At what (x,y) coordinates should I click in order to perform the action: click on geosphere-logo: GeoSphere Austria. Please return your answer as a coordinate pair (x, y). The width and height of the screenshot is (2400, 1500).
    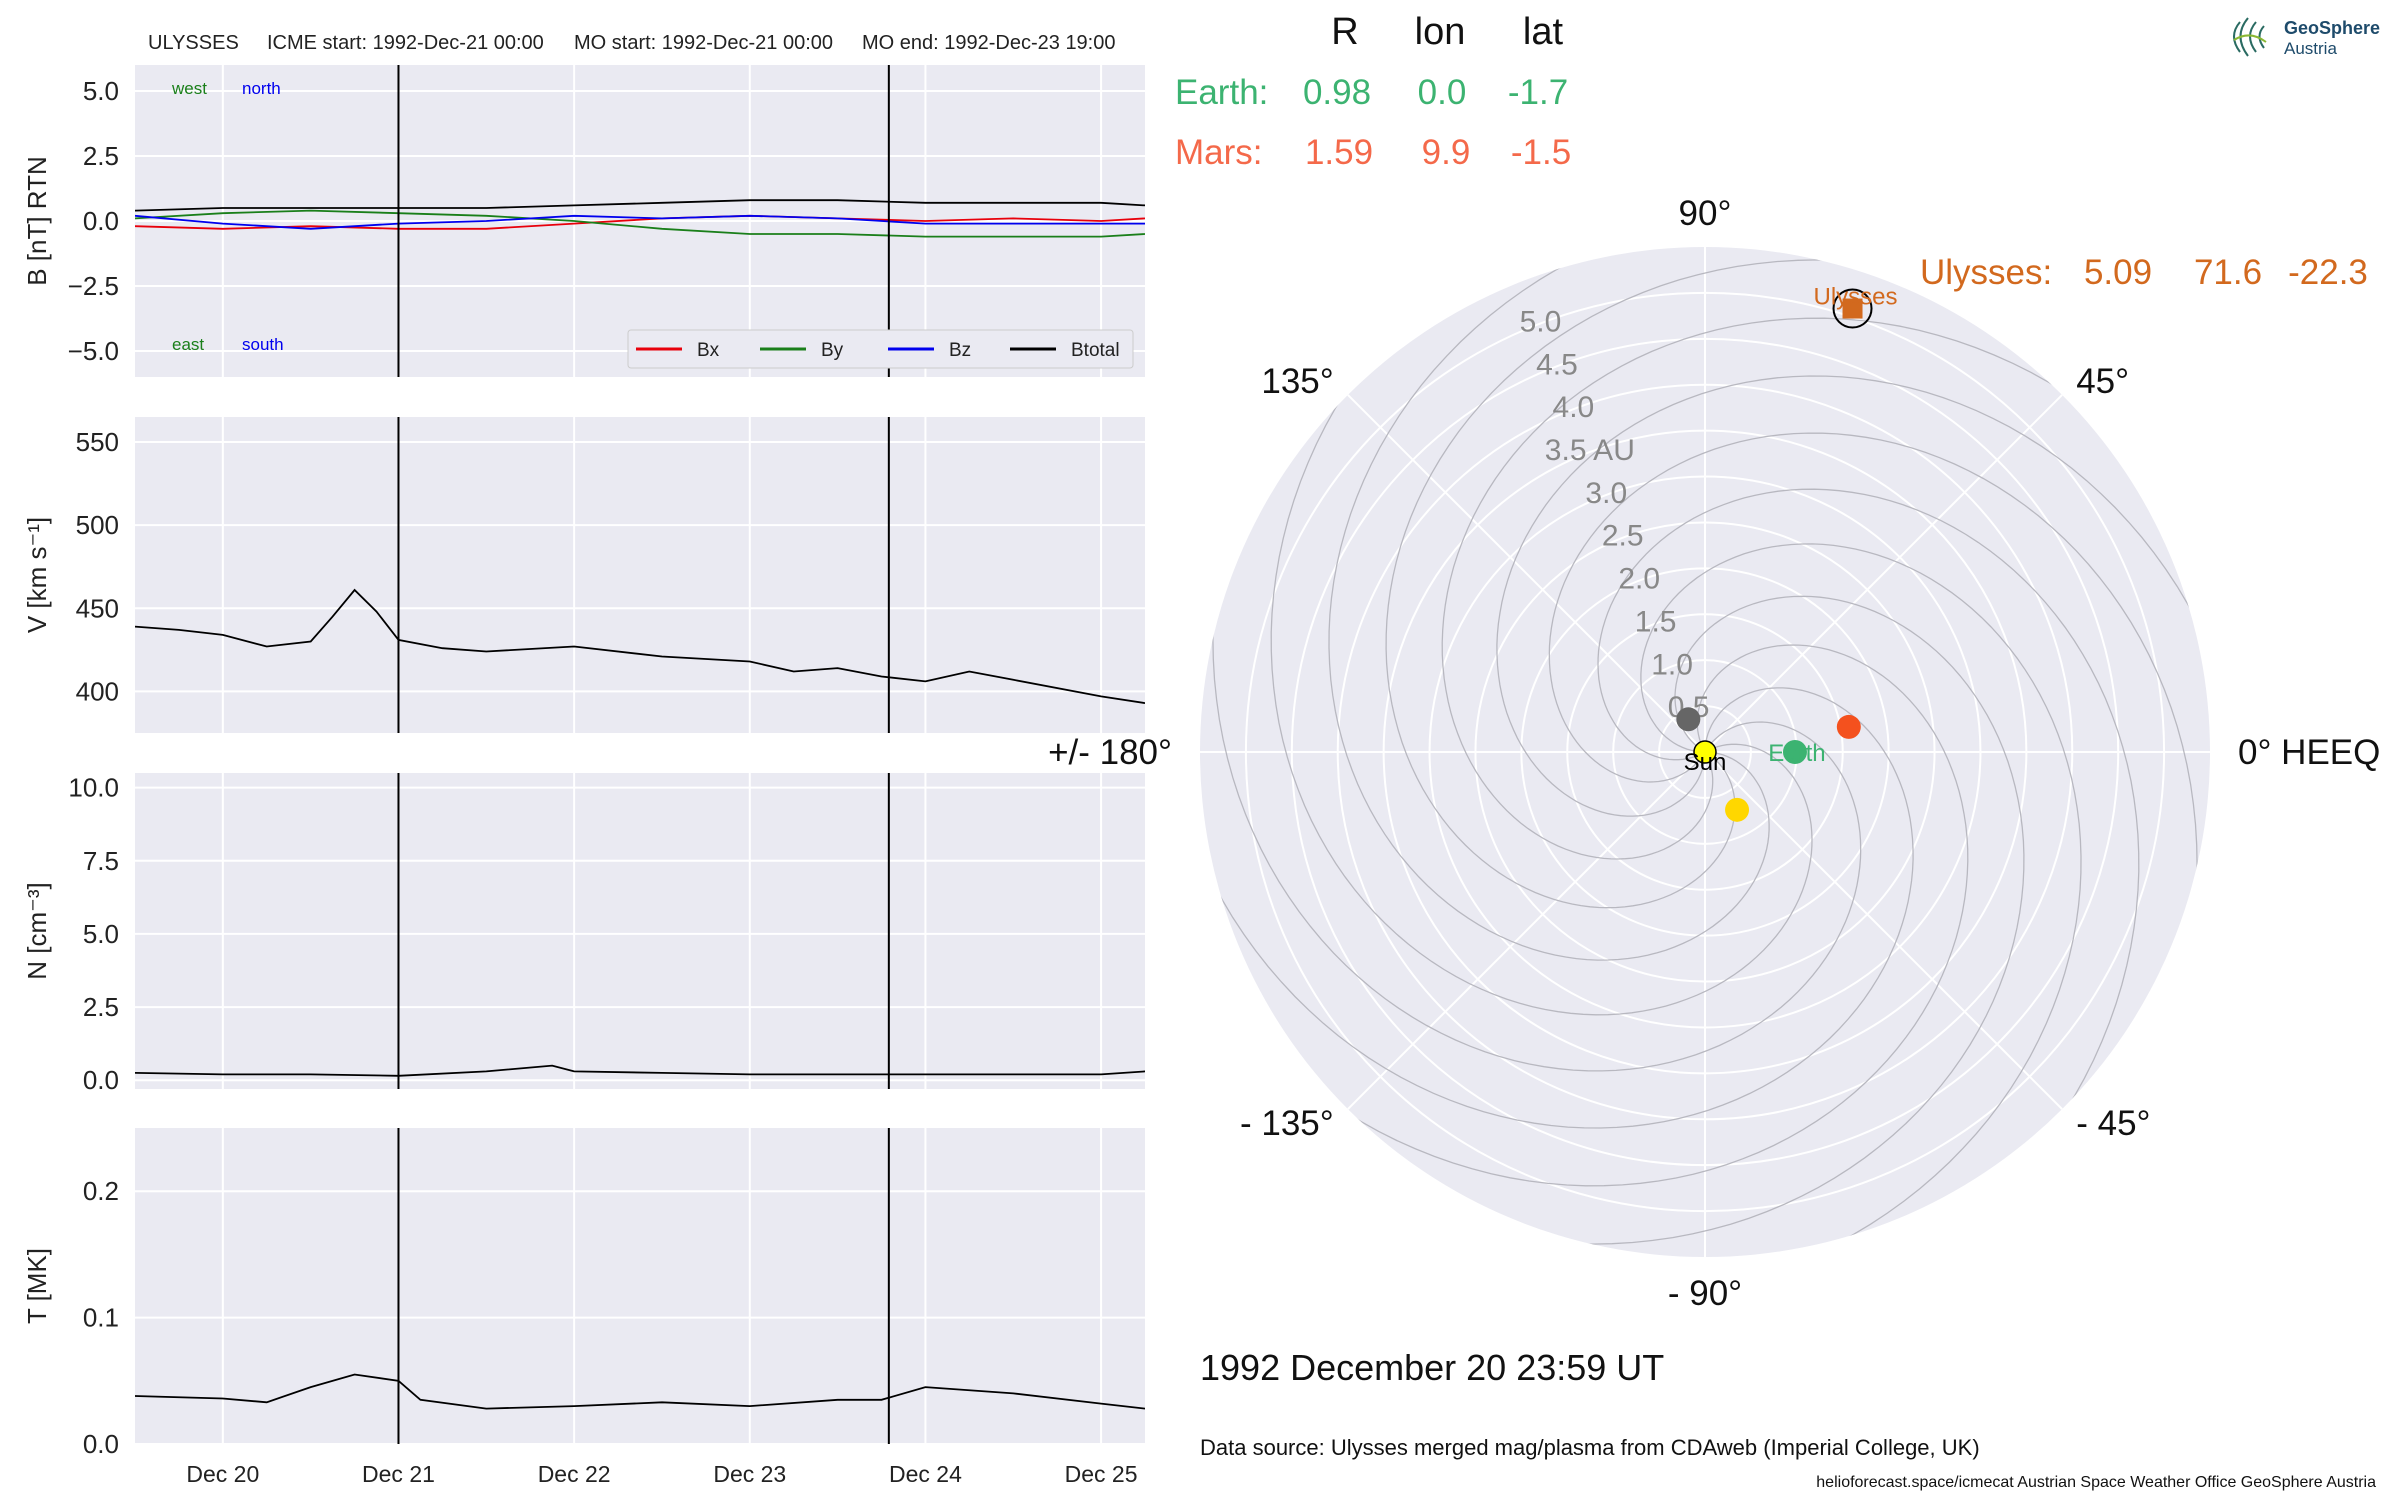
    Looking at the image, I should click on (2306, 37).